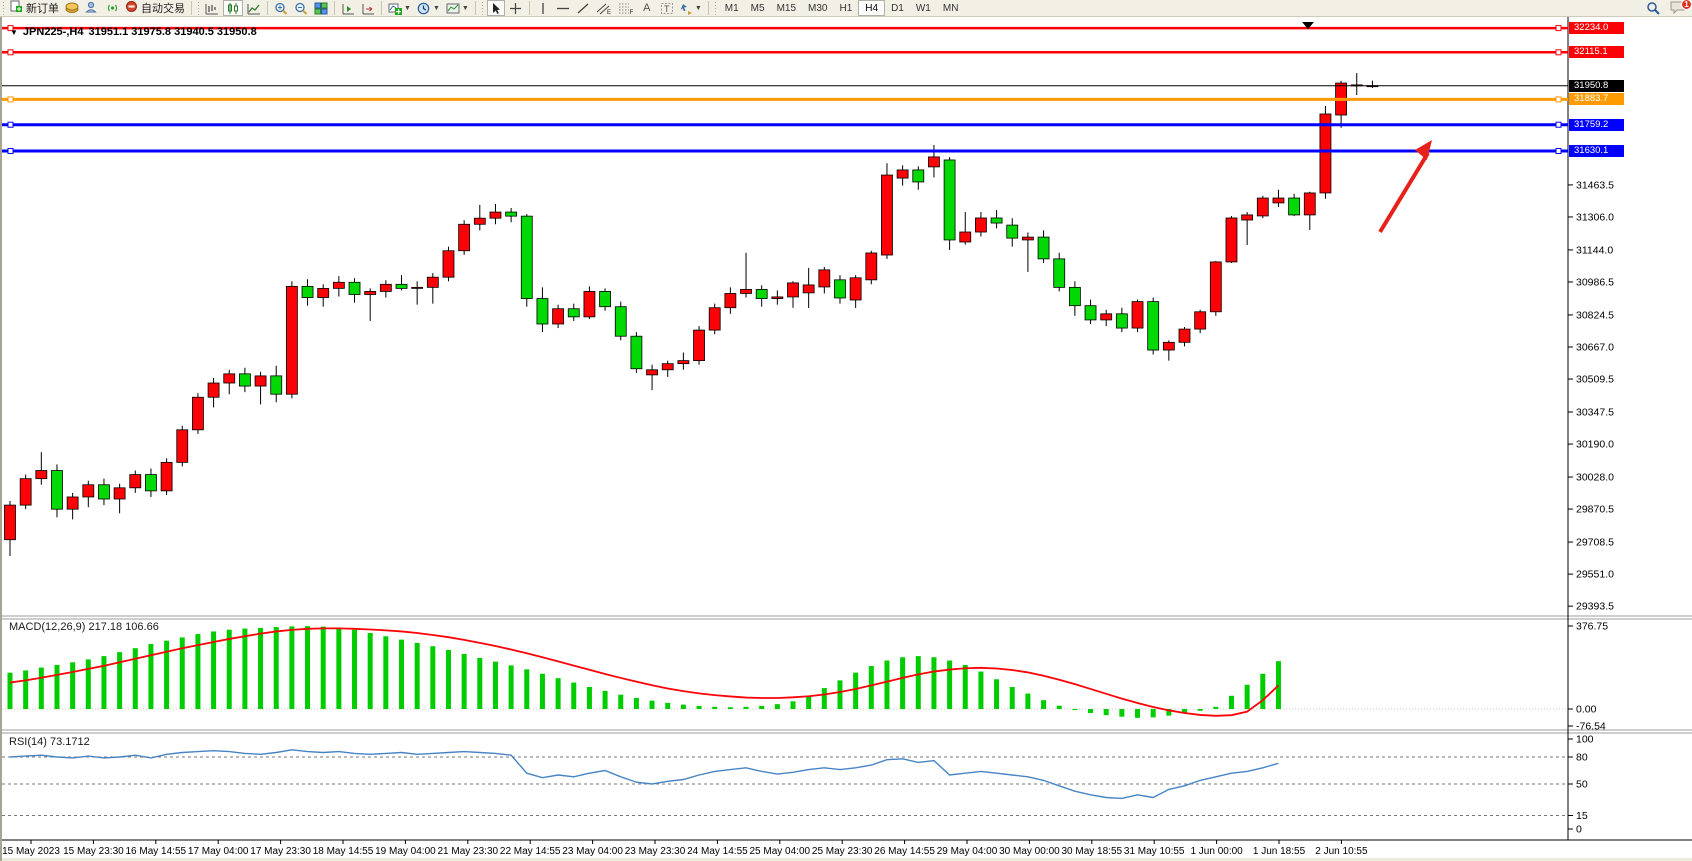 The image size is (1692, 861). I want to click on time-axis-label: 2 Jun 10:55, so click(1341, 851).